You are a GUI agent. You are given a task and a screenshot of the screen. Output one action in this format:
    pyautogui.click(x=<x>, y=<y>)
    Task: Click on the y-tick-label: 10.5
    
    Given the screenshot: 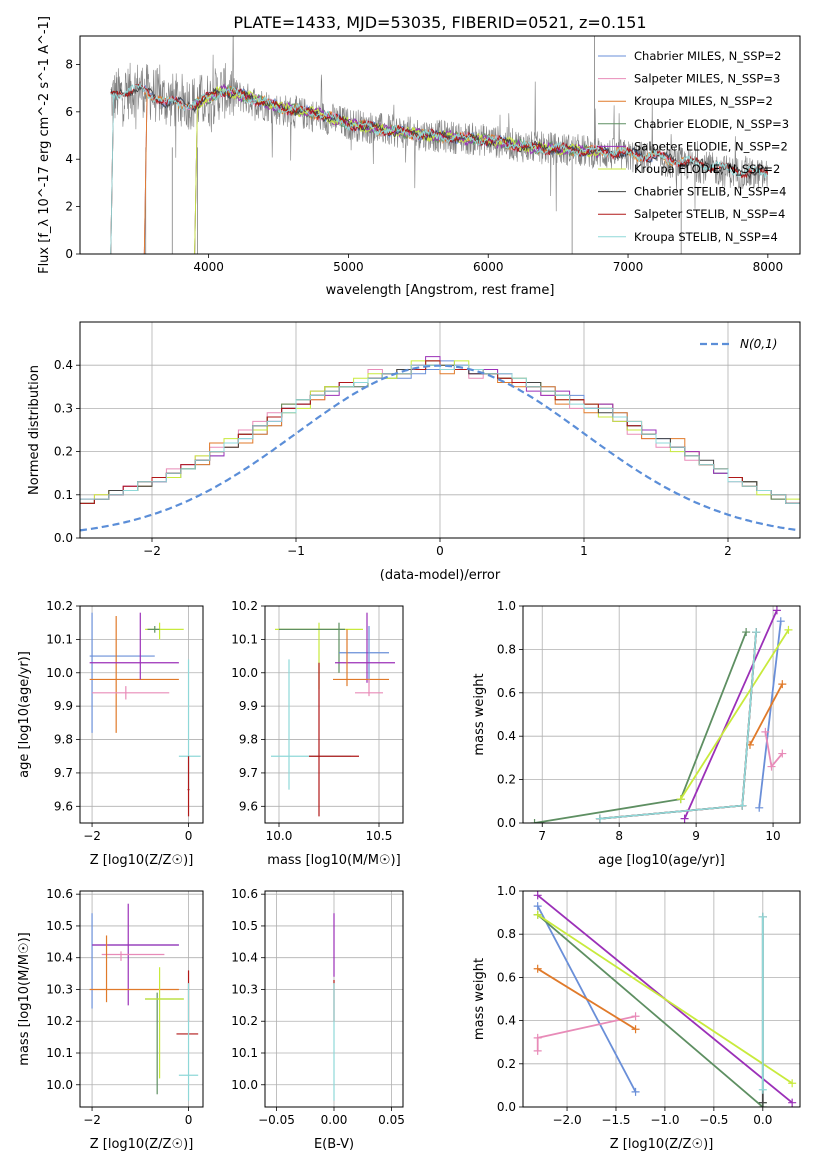 What is the action you would take?
    pyautogui.click(x=59, y=926)
    